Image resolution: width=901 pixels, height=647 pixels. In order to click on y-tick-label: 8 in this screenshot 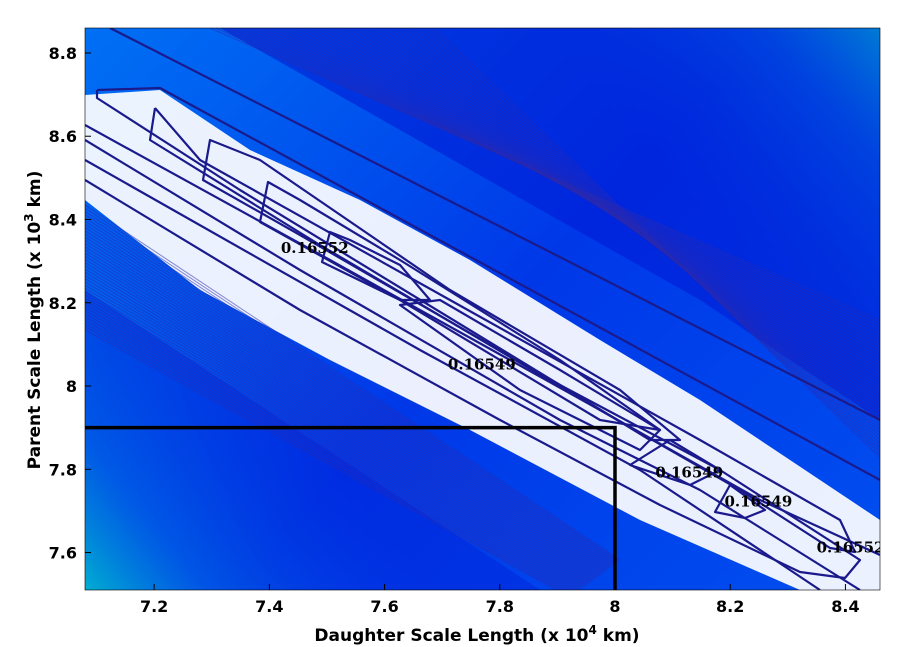, I will do `click(71, 386)`.